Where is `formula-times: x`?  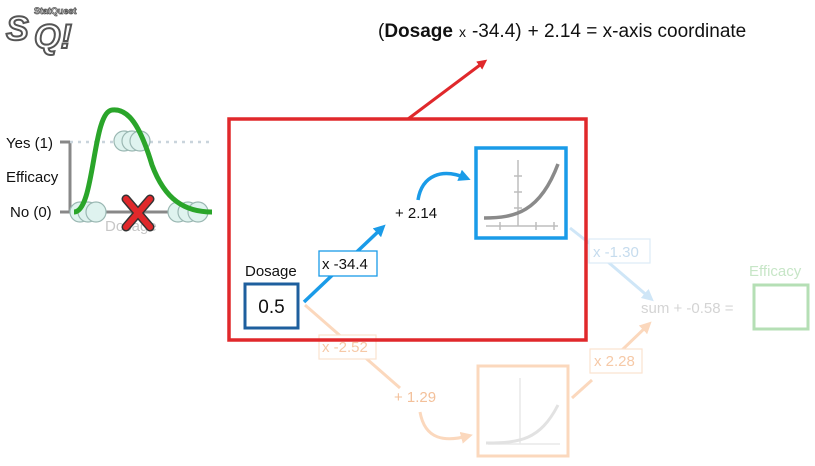
formula-times: x is located at coordinates (462, 32).